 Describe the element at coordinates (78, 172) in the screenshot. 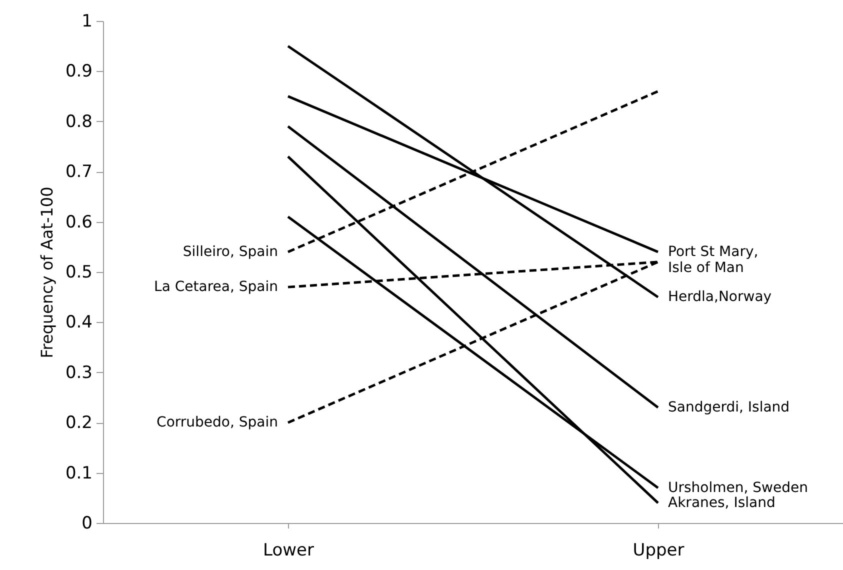

I see `y-tick-label: 0.7` at that location.